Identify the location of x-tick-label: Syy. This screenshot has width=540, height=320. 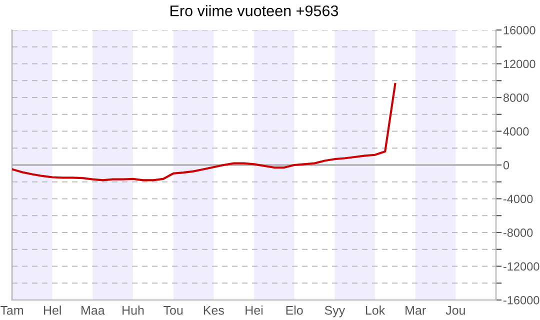
(335, 312).